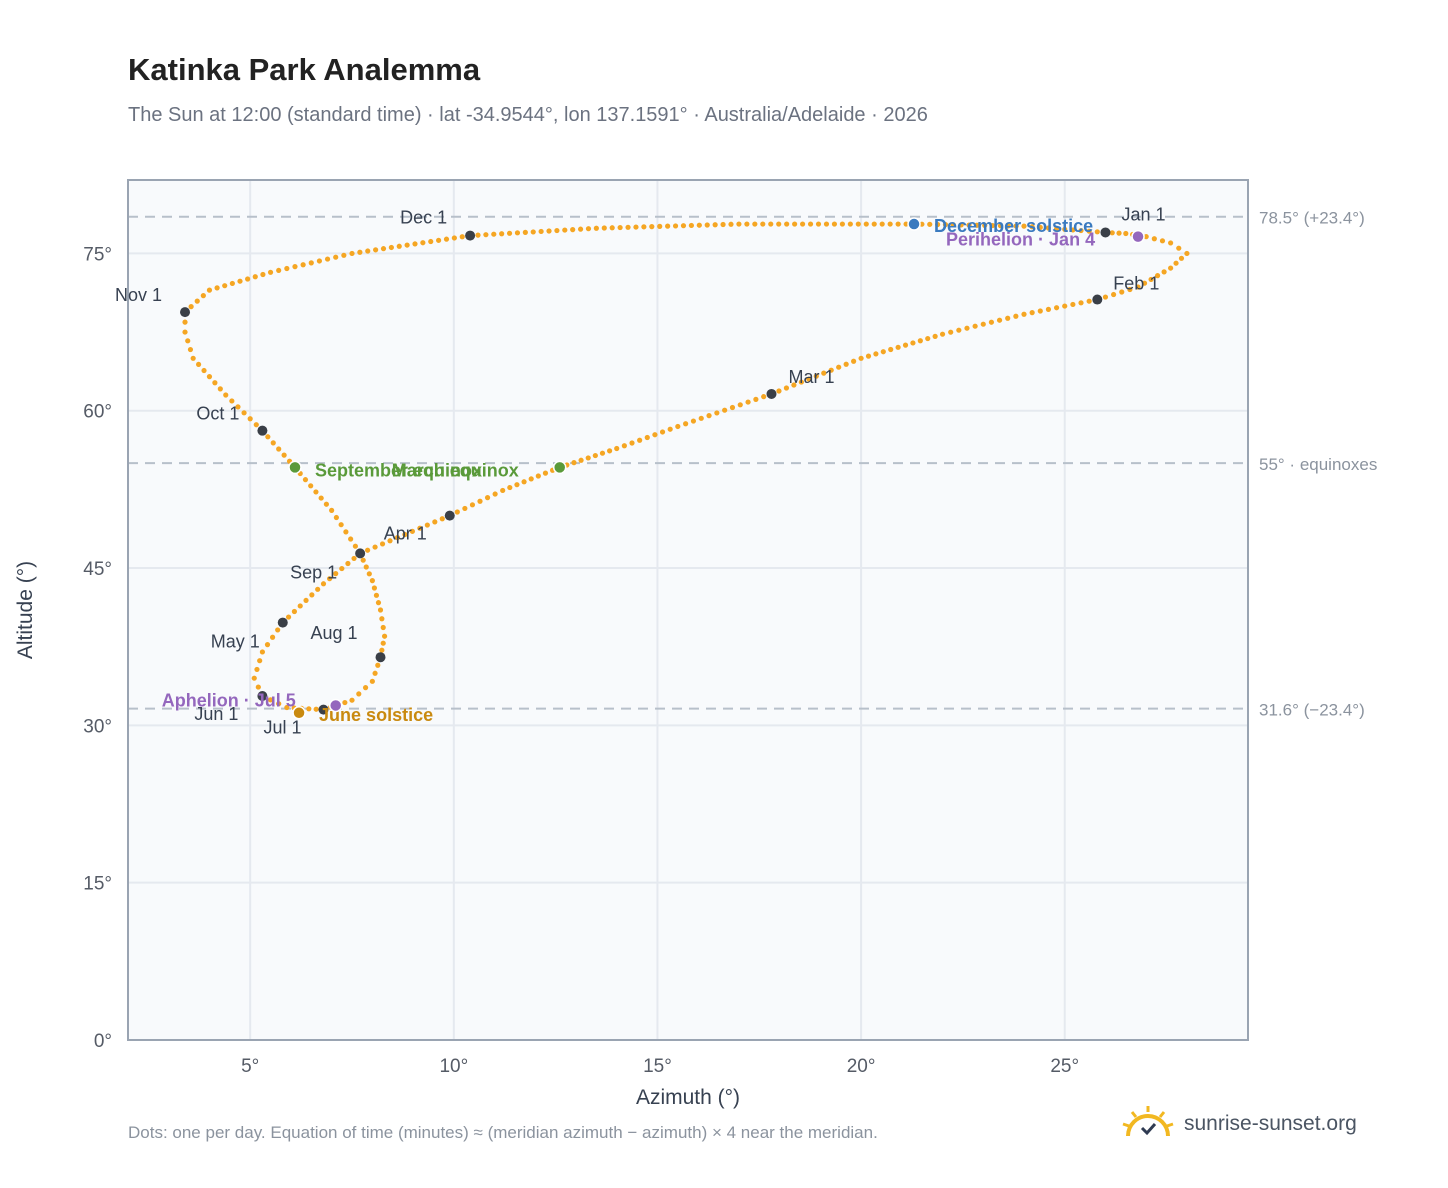 The height and width of the screenshot is (1188, 1448). I want to click on month-label: Sep 1, so click(313, 572).